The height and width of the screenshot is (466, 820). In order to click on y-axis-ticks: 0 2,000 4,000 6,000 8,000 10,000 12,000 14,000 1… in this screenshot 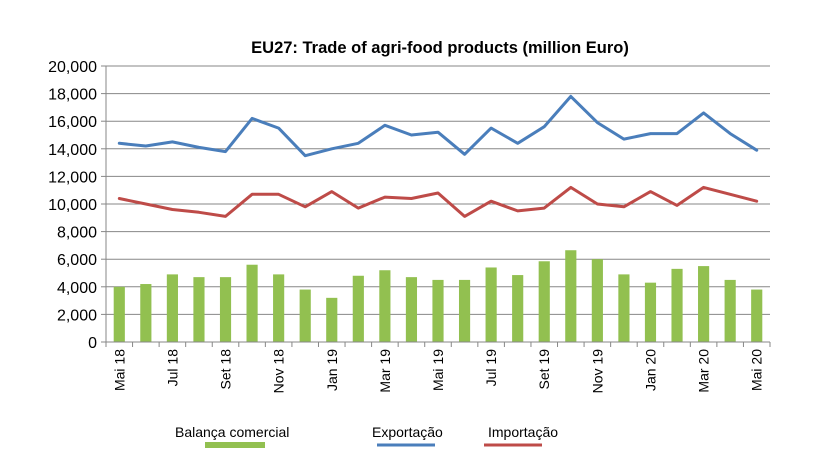, I will do `click(77, 205)`.